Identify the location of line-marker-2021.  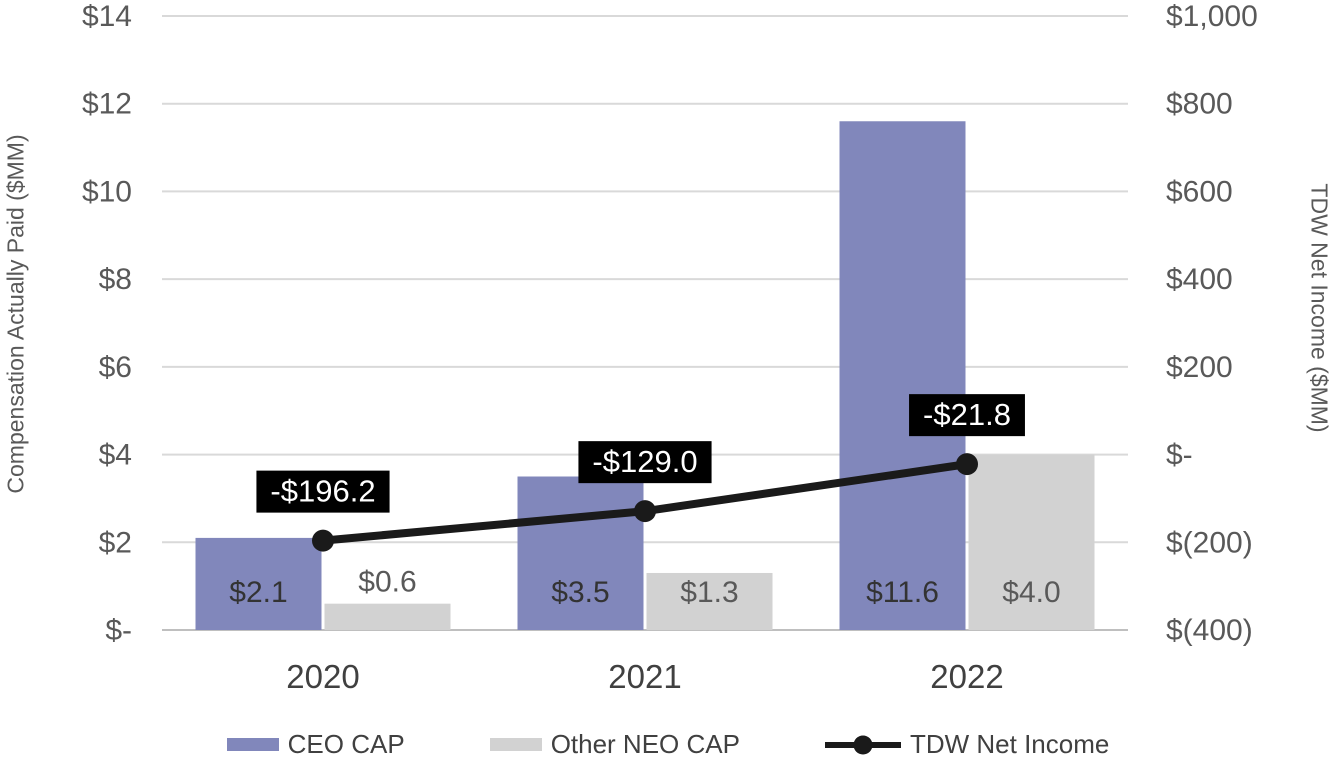
(645, 511).